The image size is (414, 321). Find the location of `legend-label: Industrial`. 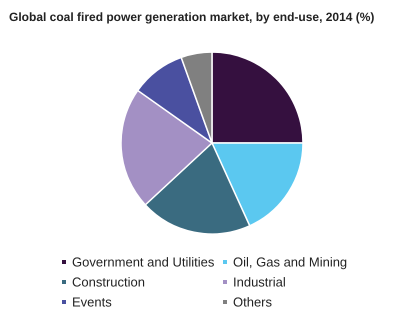

legend-label: Industrial is located at coordinates (259, 282).